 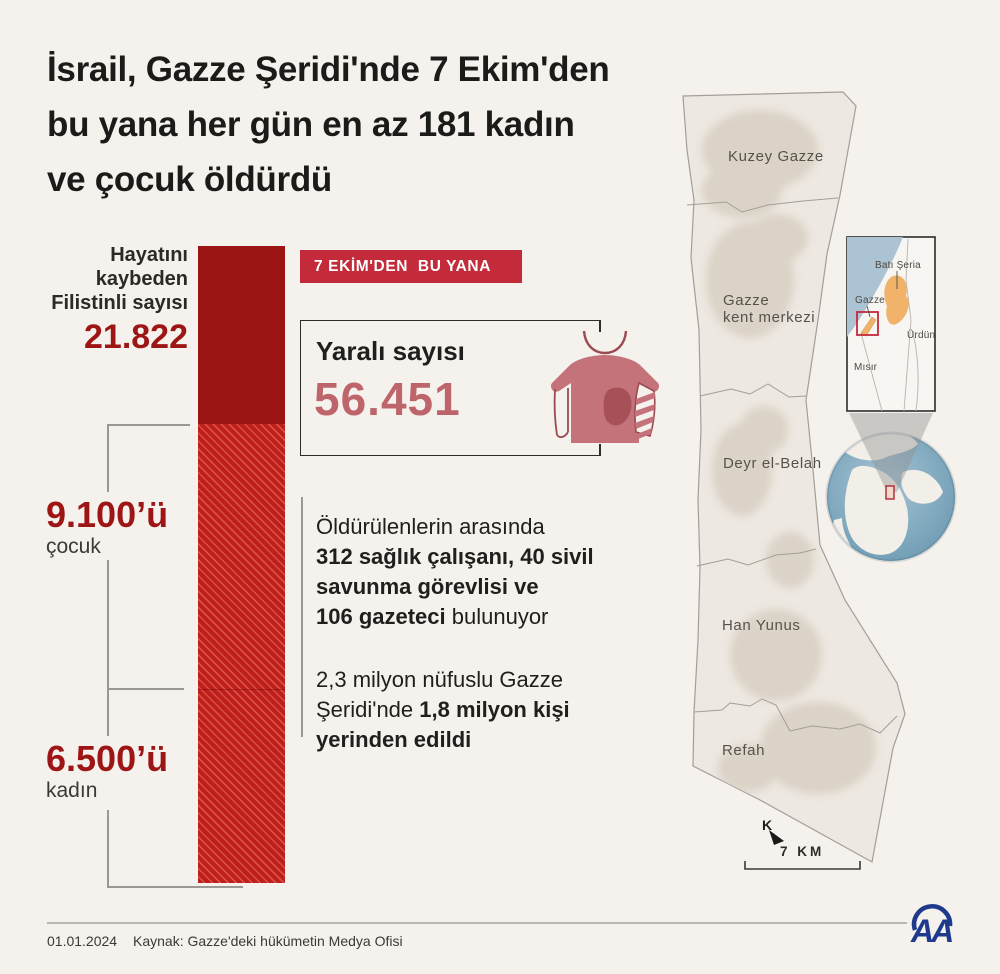 I want to click on p2-line2-reg: Şeridi'nde, so click(x=368, y=709).